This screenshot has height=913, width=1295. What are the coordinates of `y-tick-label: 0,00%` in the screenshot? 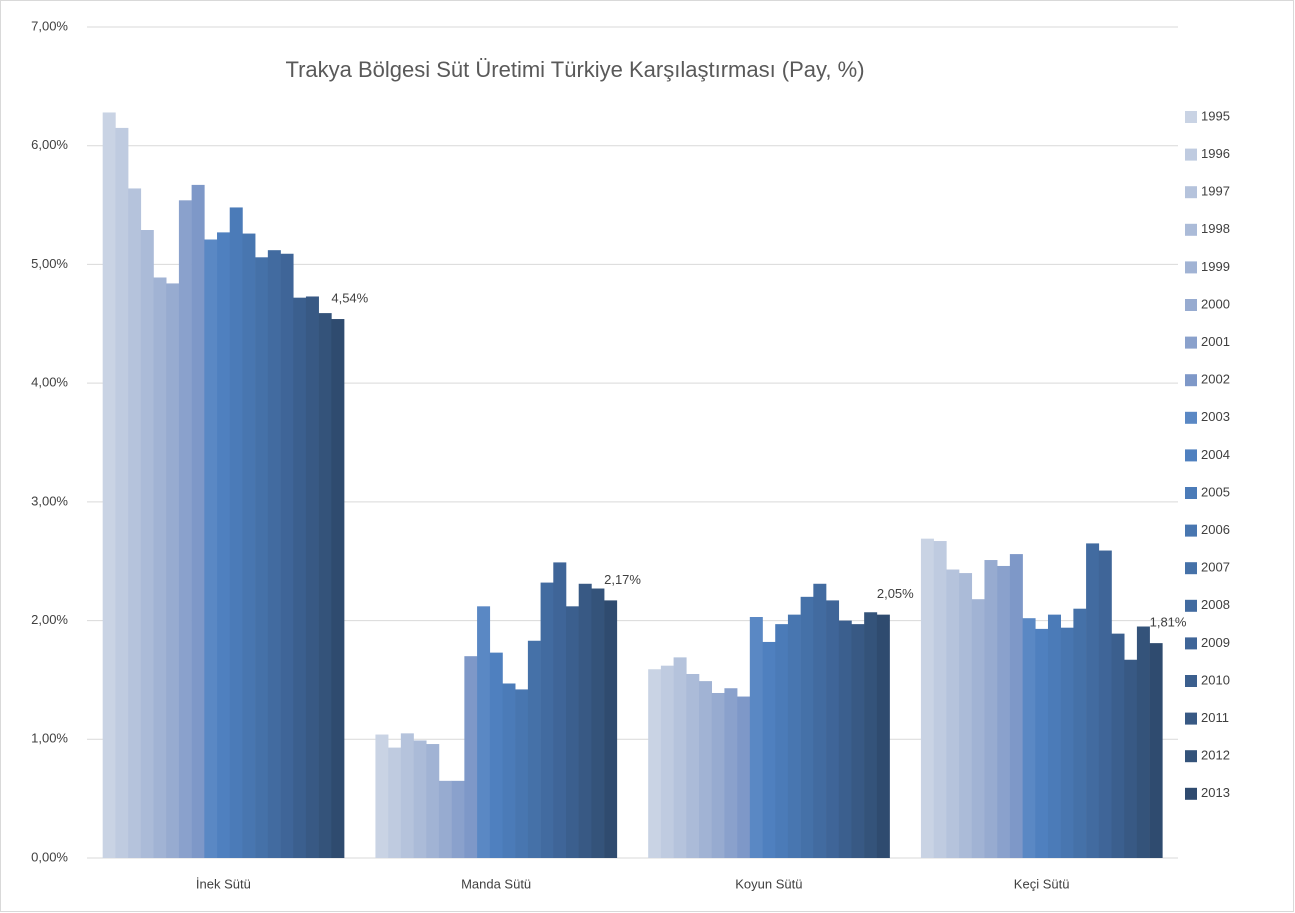 It's located at (49, 856).